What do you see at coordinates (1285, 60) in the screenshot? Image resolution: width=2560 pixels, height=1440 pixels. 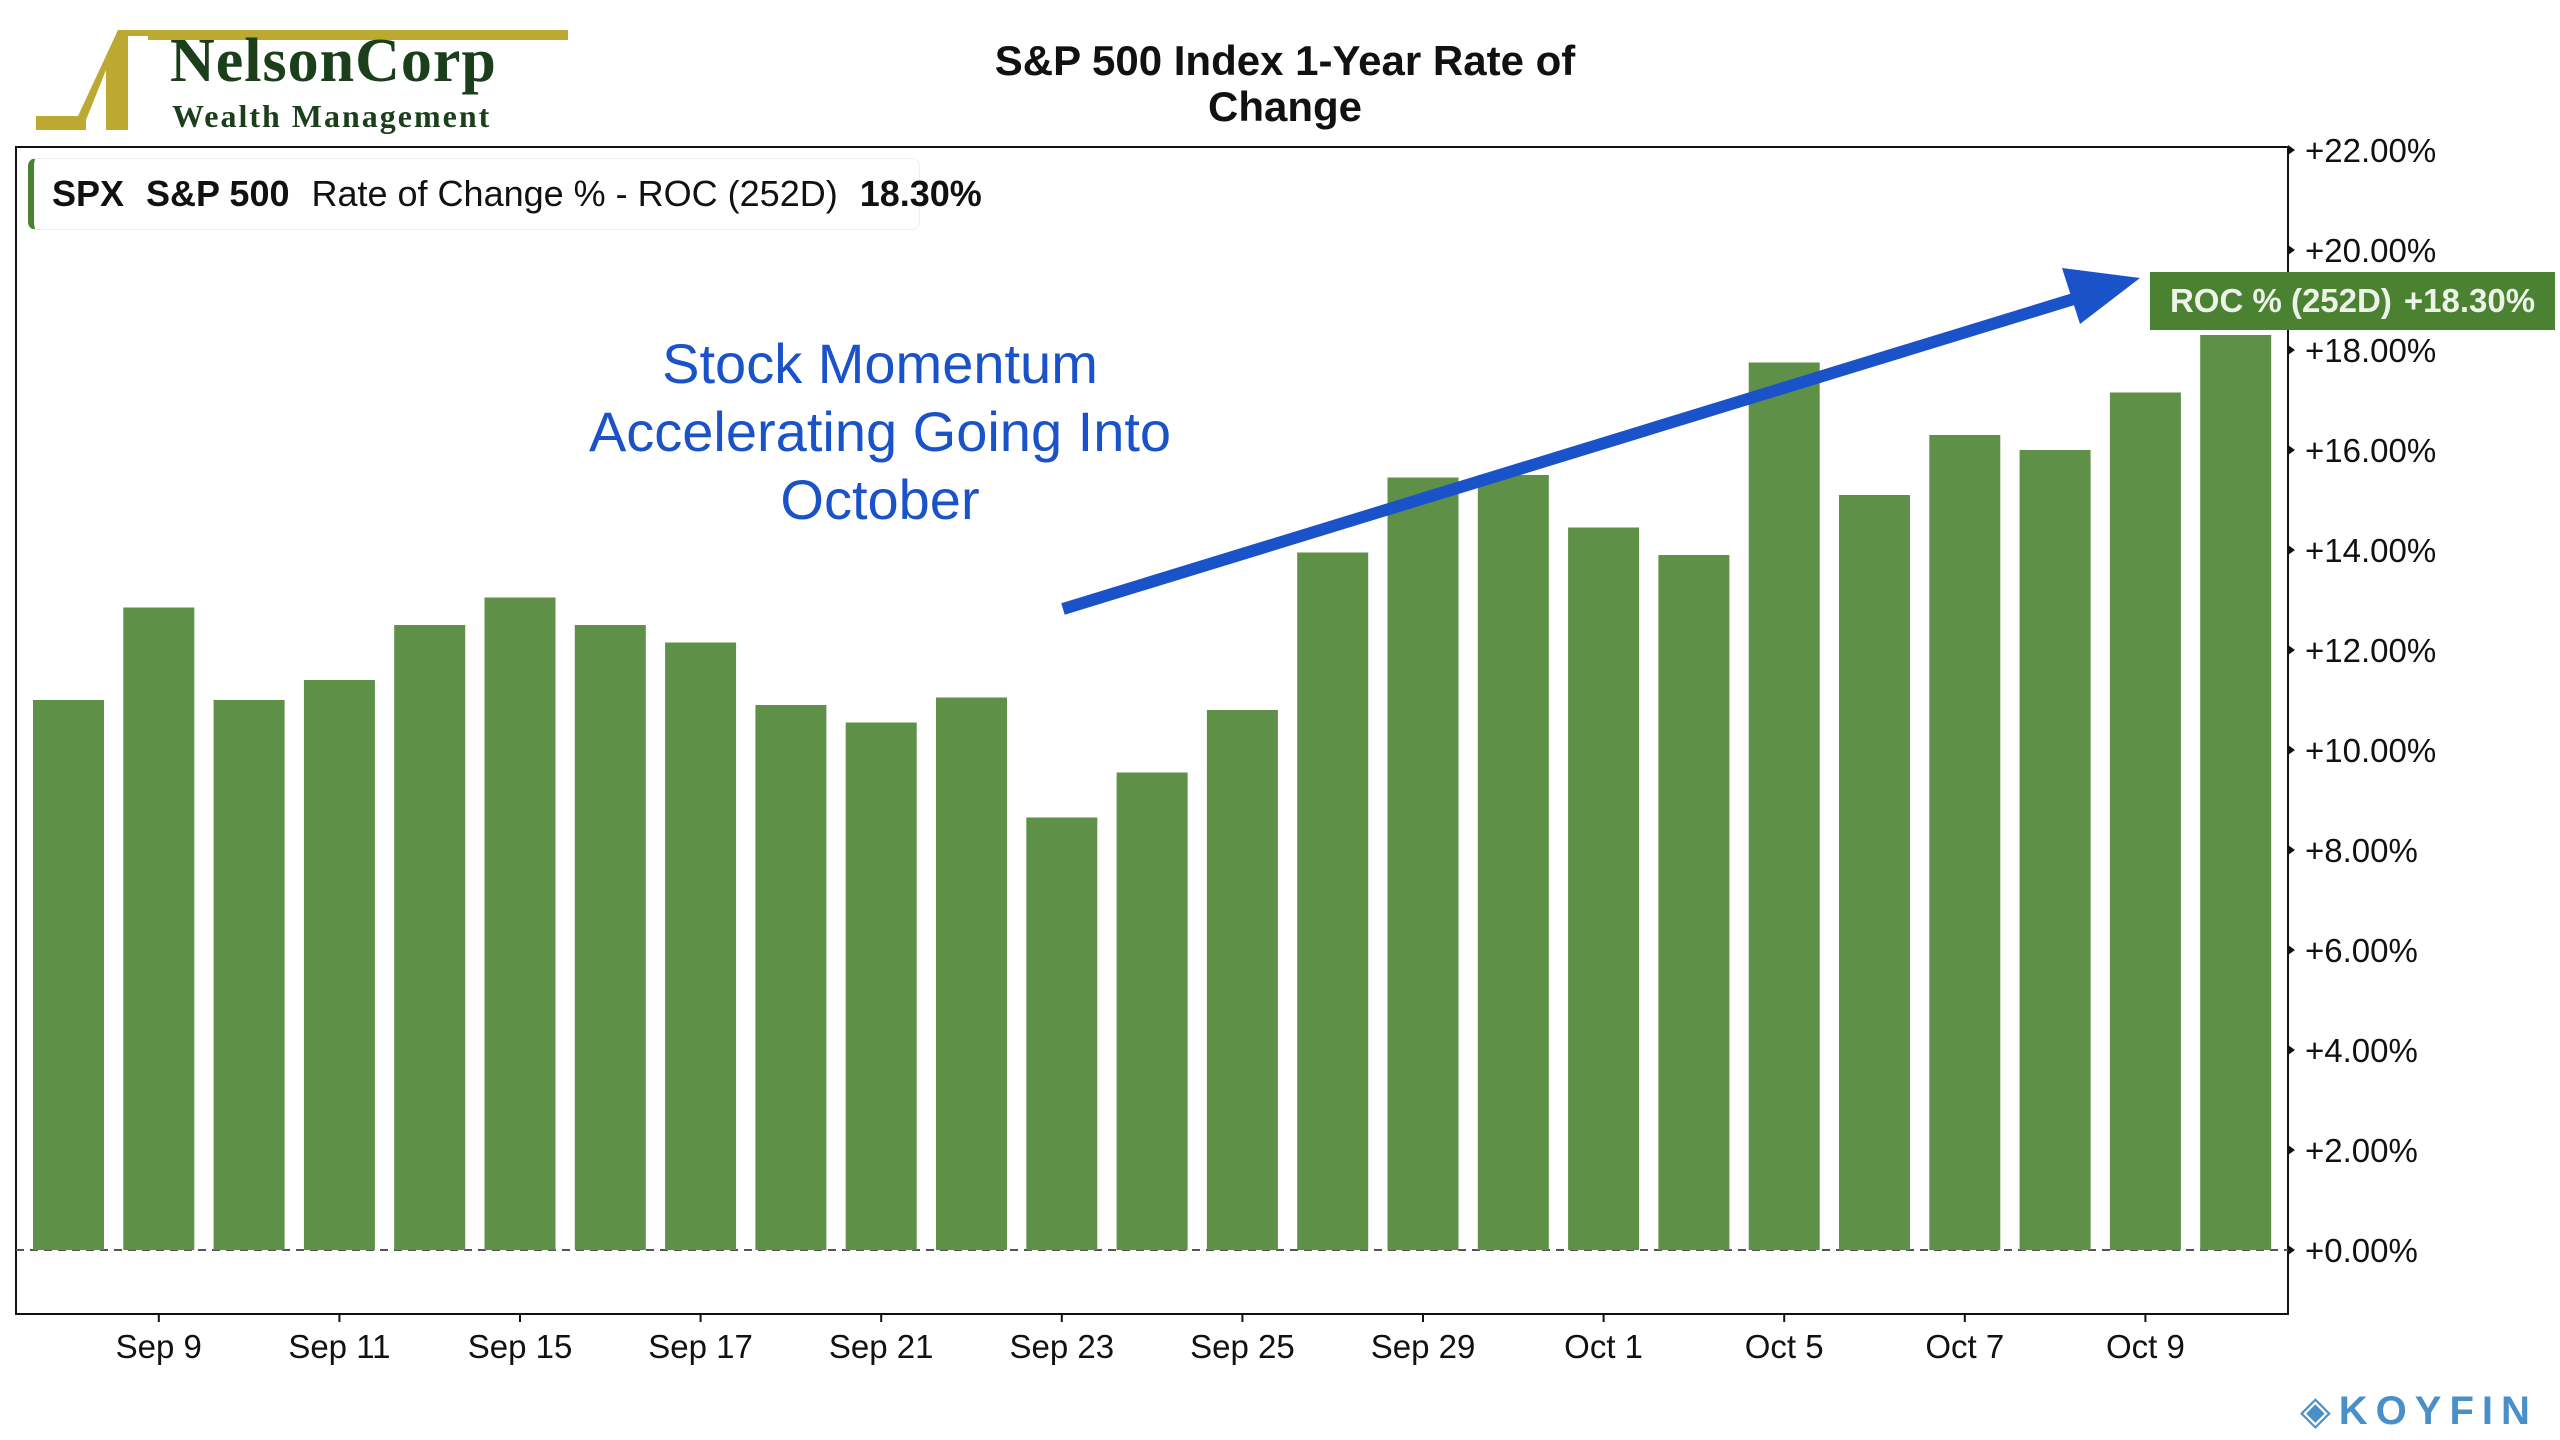 I see `title-line-1: S&P 500 Index 1-Year Rate of` at bounding box center [1285, 60].